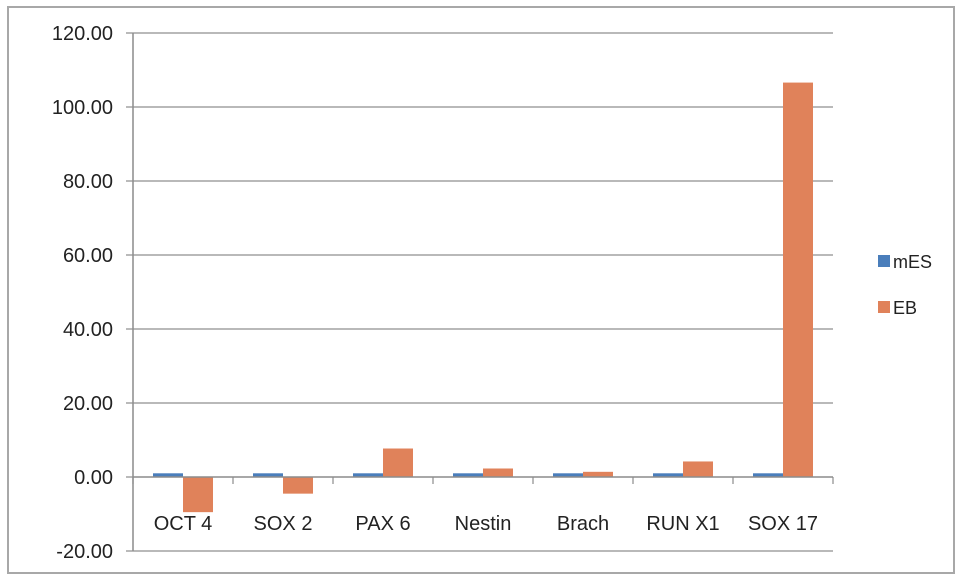 The width and height of the screenshot is (962, 580). What do you see at coordinates (82, 108) in the screenshot?
I see `y-tick-label: 100.00` at bounding box center [82, 108].